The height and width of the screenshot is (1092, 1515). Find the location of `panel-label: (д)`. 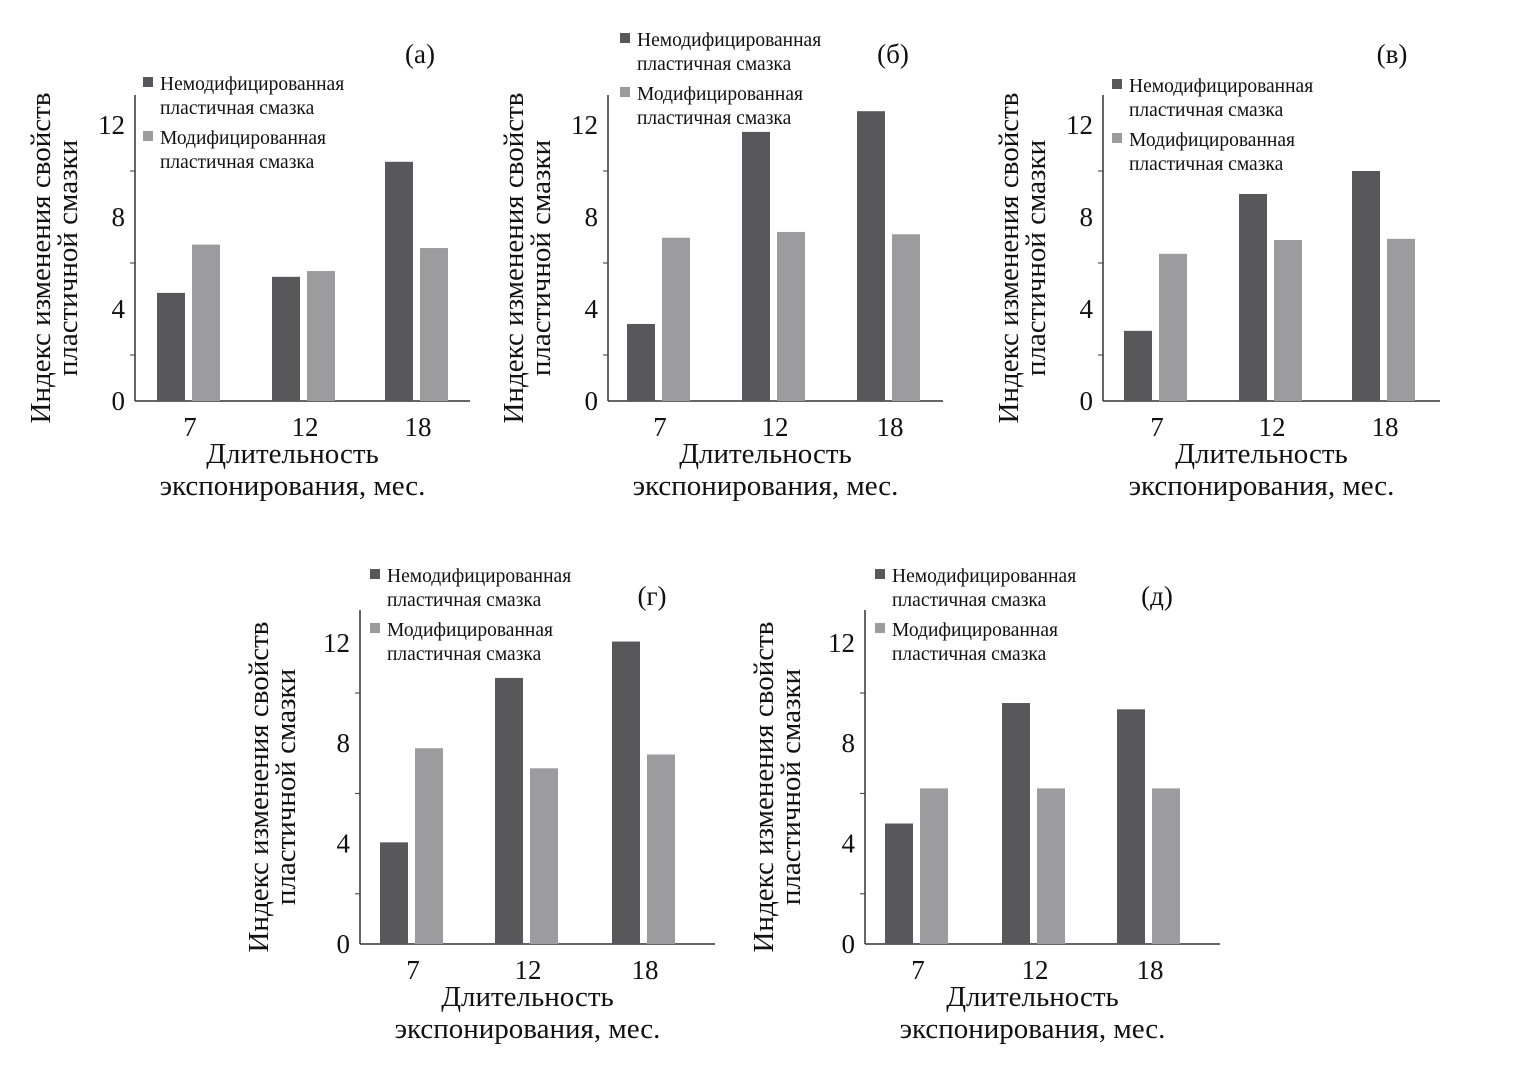

panel-label: (д) is located at coordinates (1157, 596).